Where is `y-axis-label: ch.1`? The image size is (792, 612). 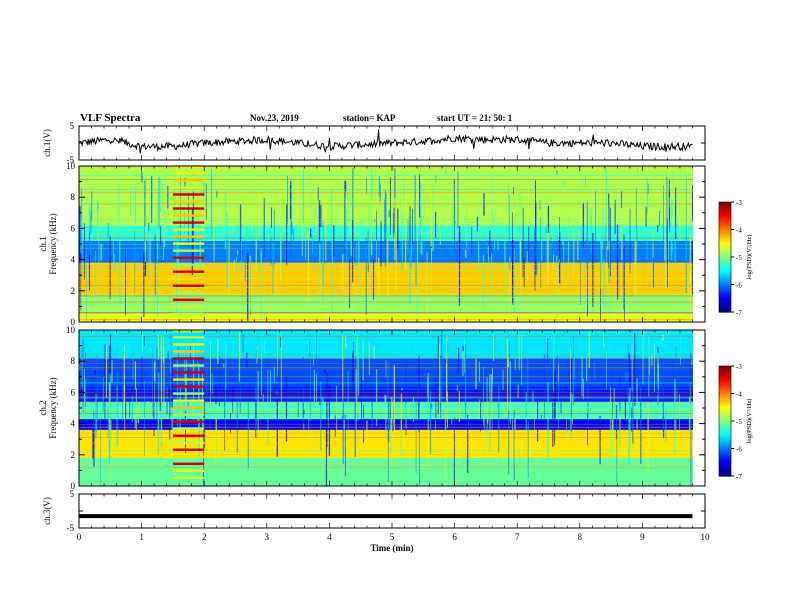
y-axis-label: ch.1 is located at coordinates (43, 243).